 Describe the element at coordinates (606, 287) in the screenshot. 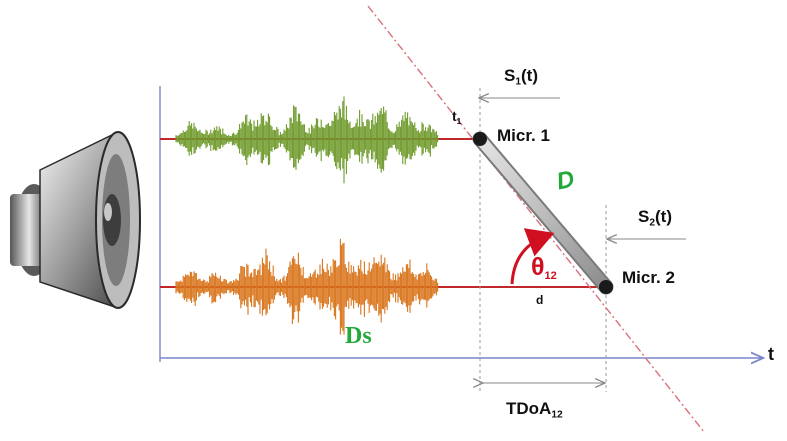

I see `micr2-dot` at that location.